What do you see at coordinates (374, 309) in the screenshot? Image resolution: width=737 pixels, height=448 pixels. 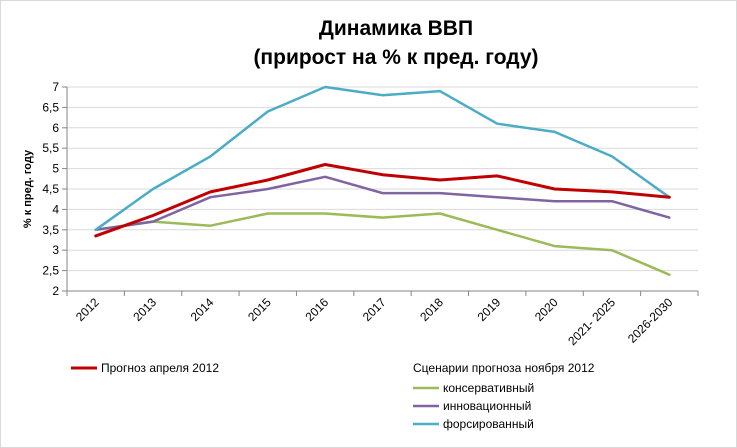 I see `x-tick-label: 2017` at bounding box center [374, 309].